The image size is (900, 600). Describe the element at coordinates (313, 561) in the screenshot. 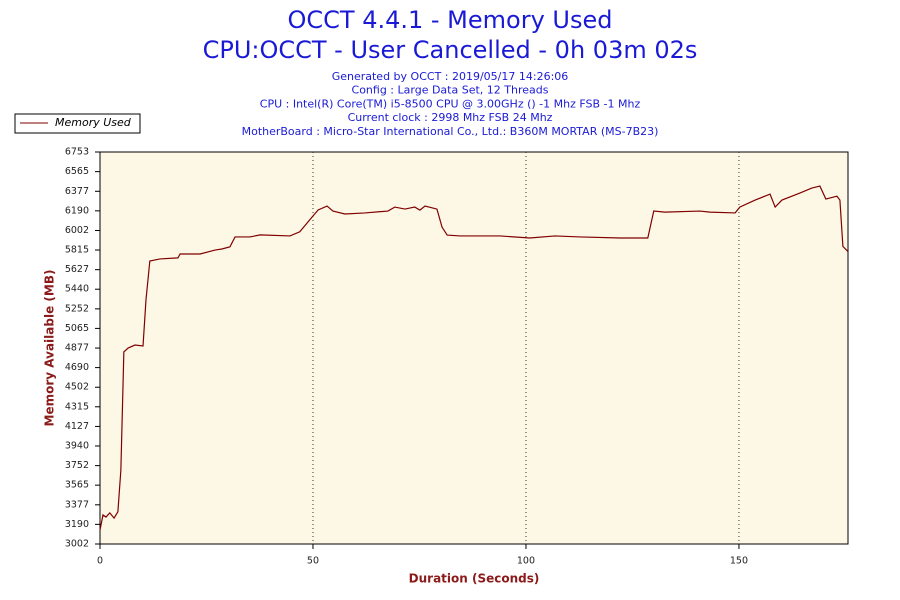

I see `x-tick-label: 50` at that location.